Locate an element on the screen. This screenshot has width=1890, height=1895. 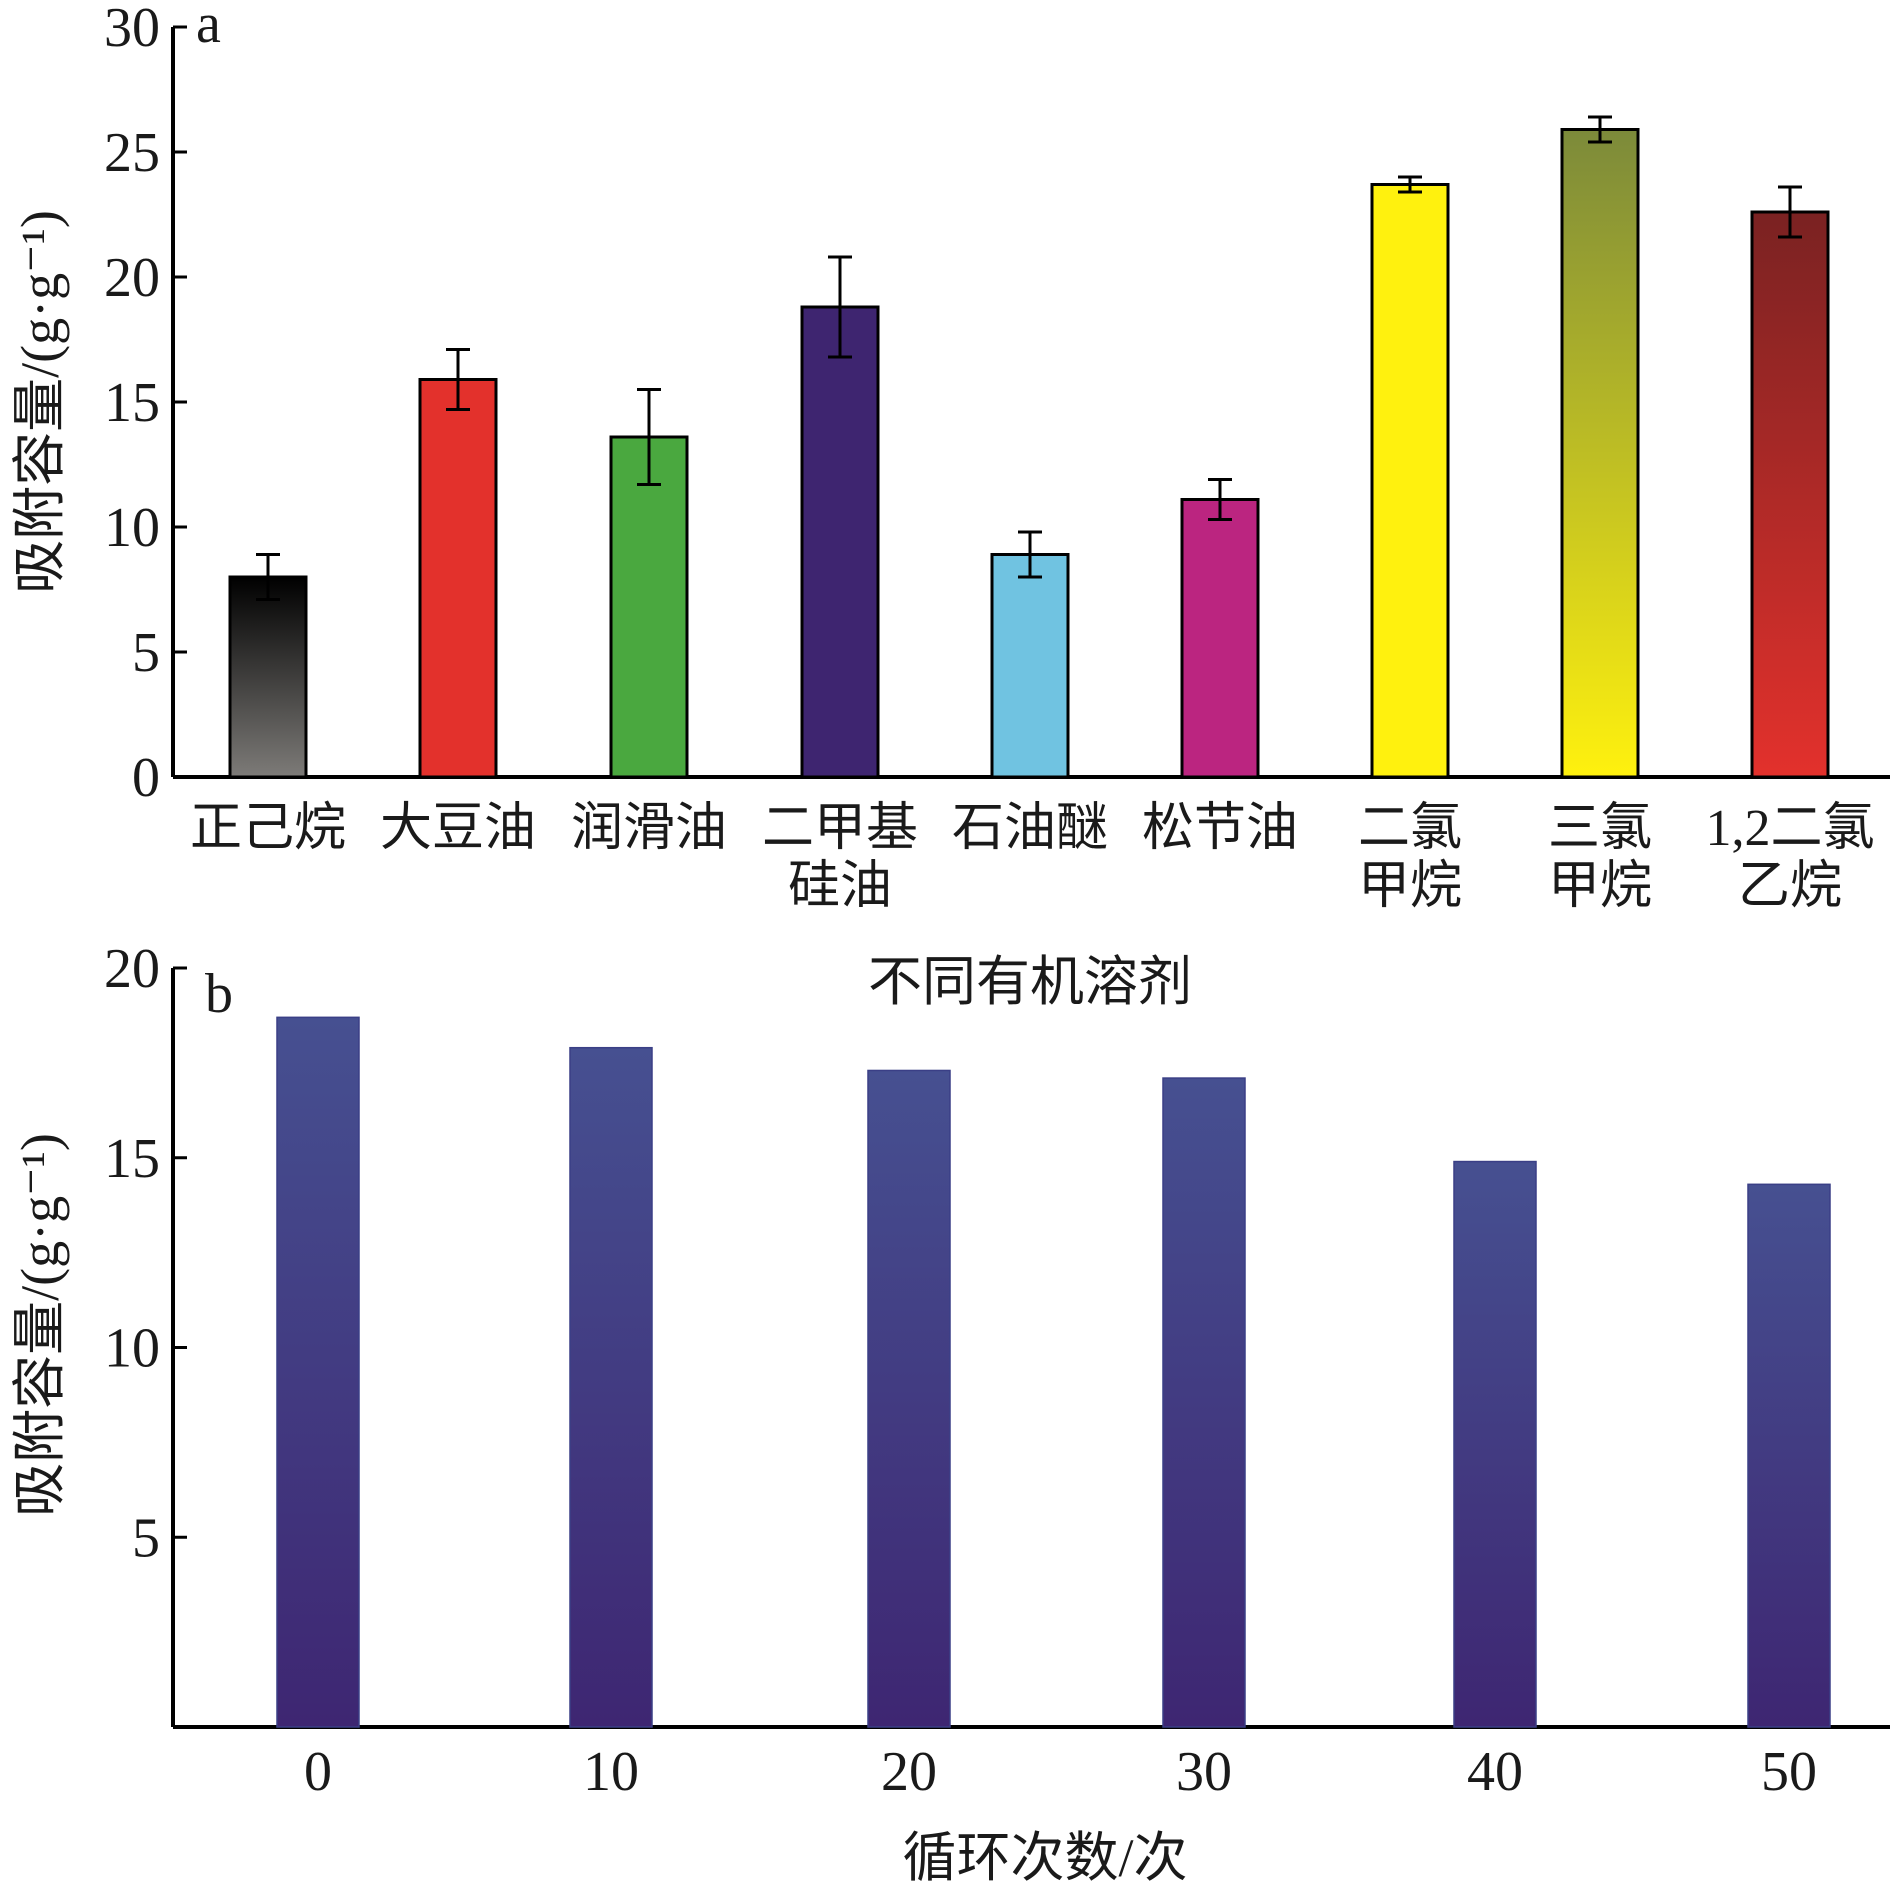
panel-b-category-label: 10 is located at coordinates (611, 1772).